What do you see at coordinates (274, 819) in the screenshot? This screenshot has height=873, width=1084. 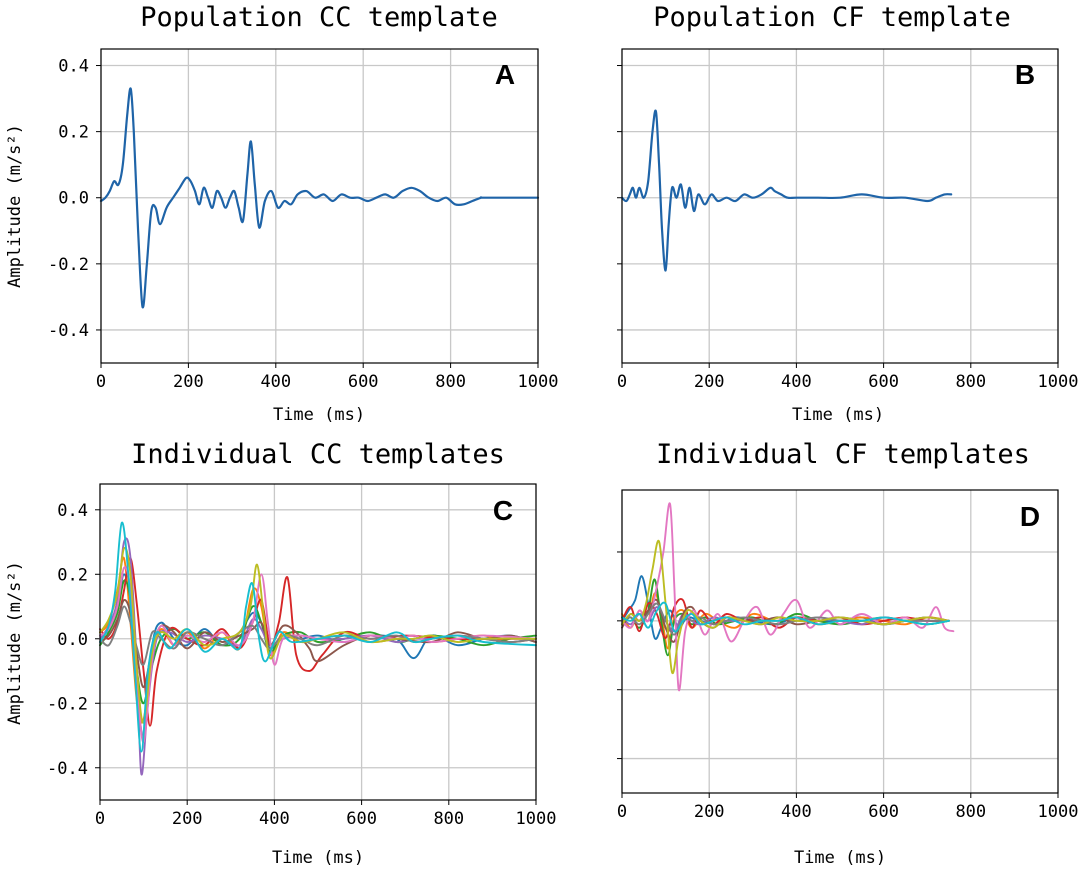 I see `panel-c-xtick-label: 400` at bounding box center [274, 819].